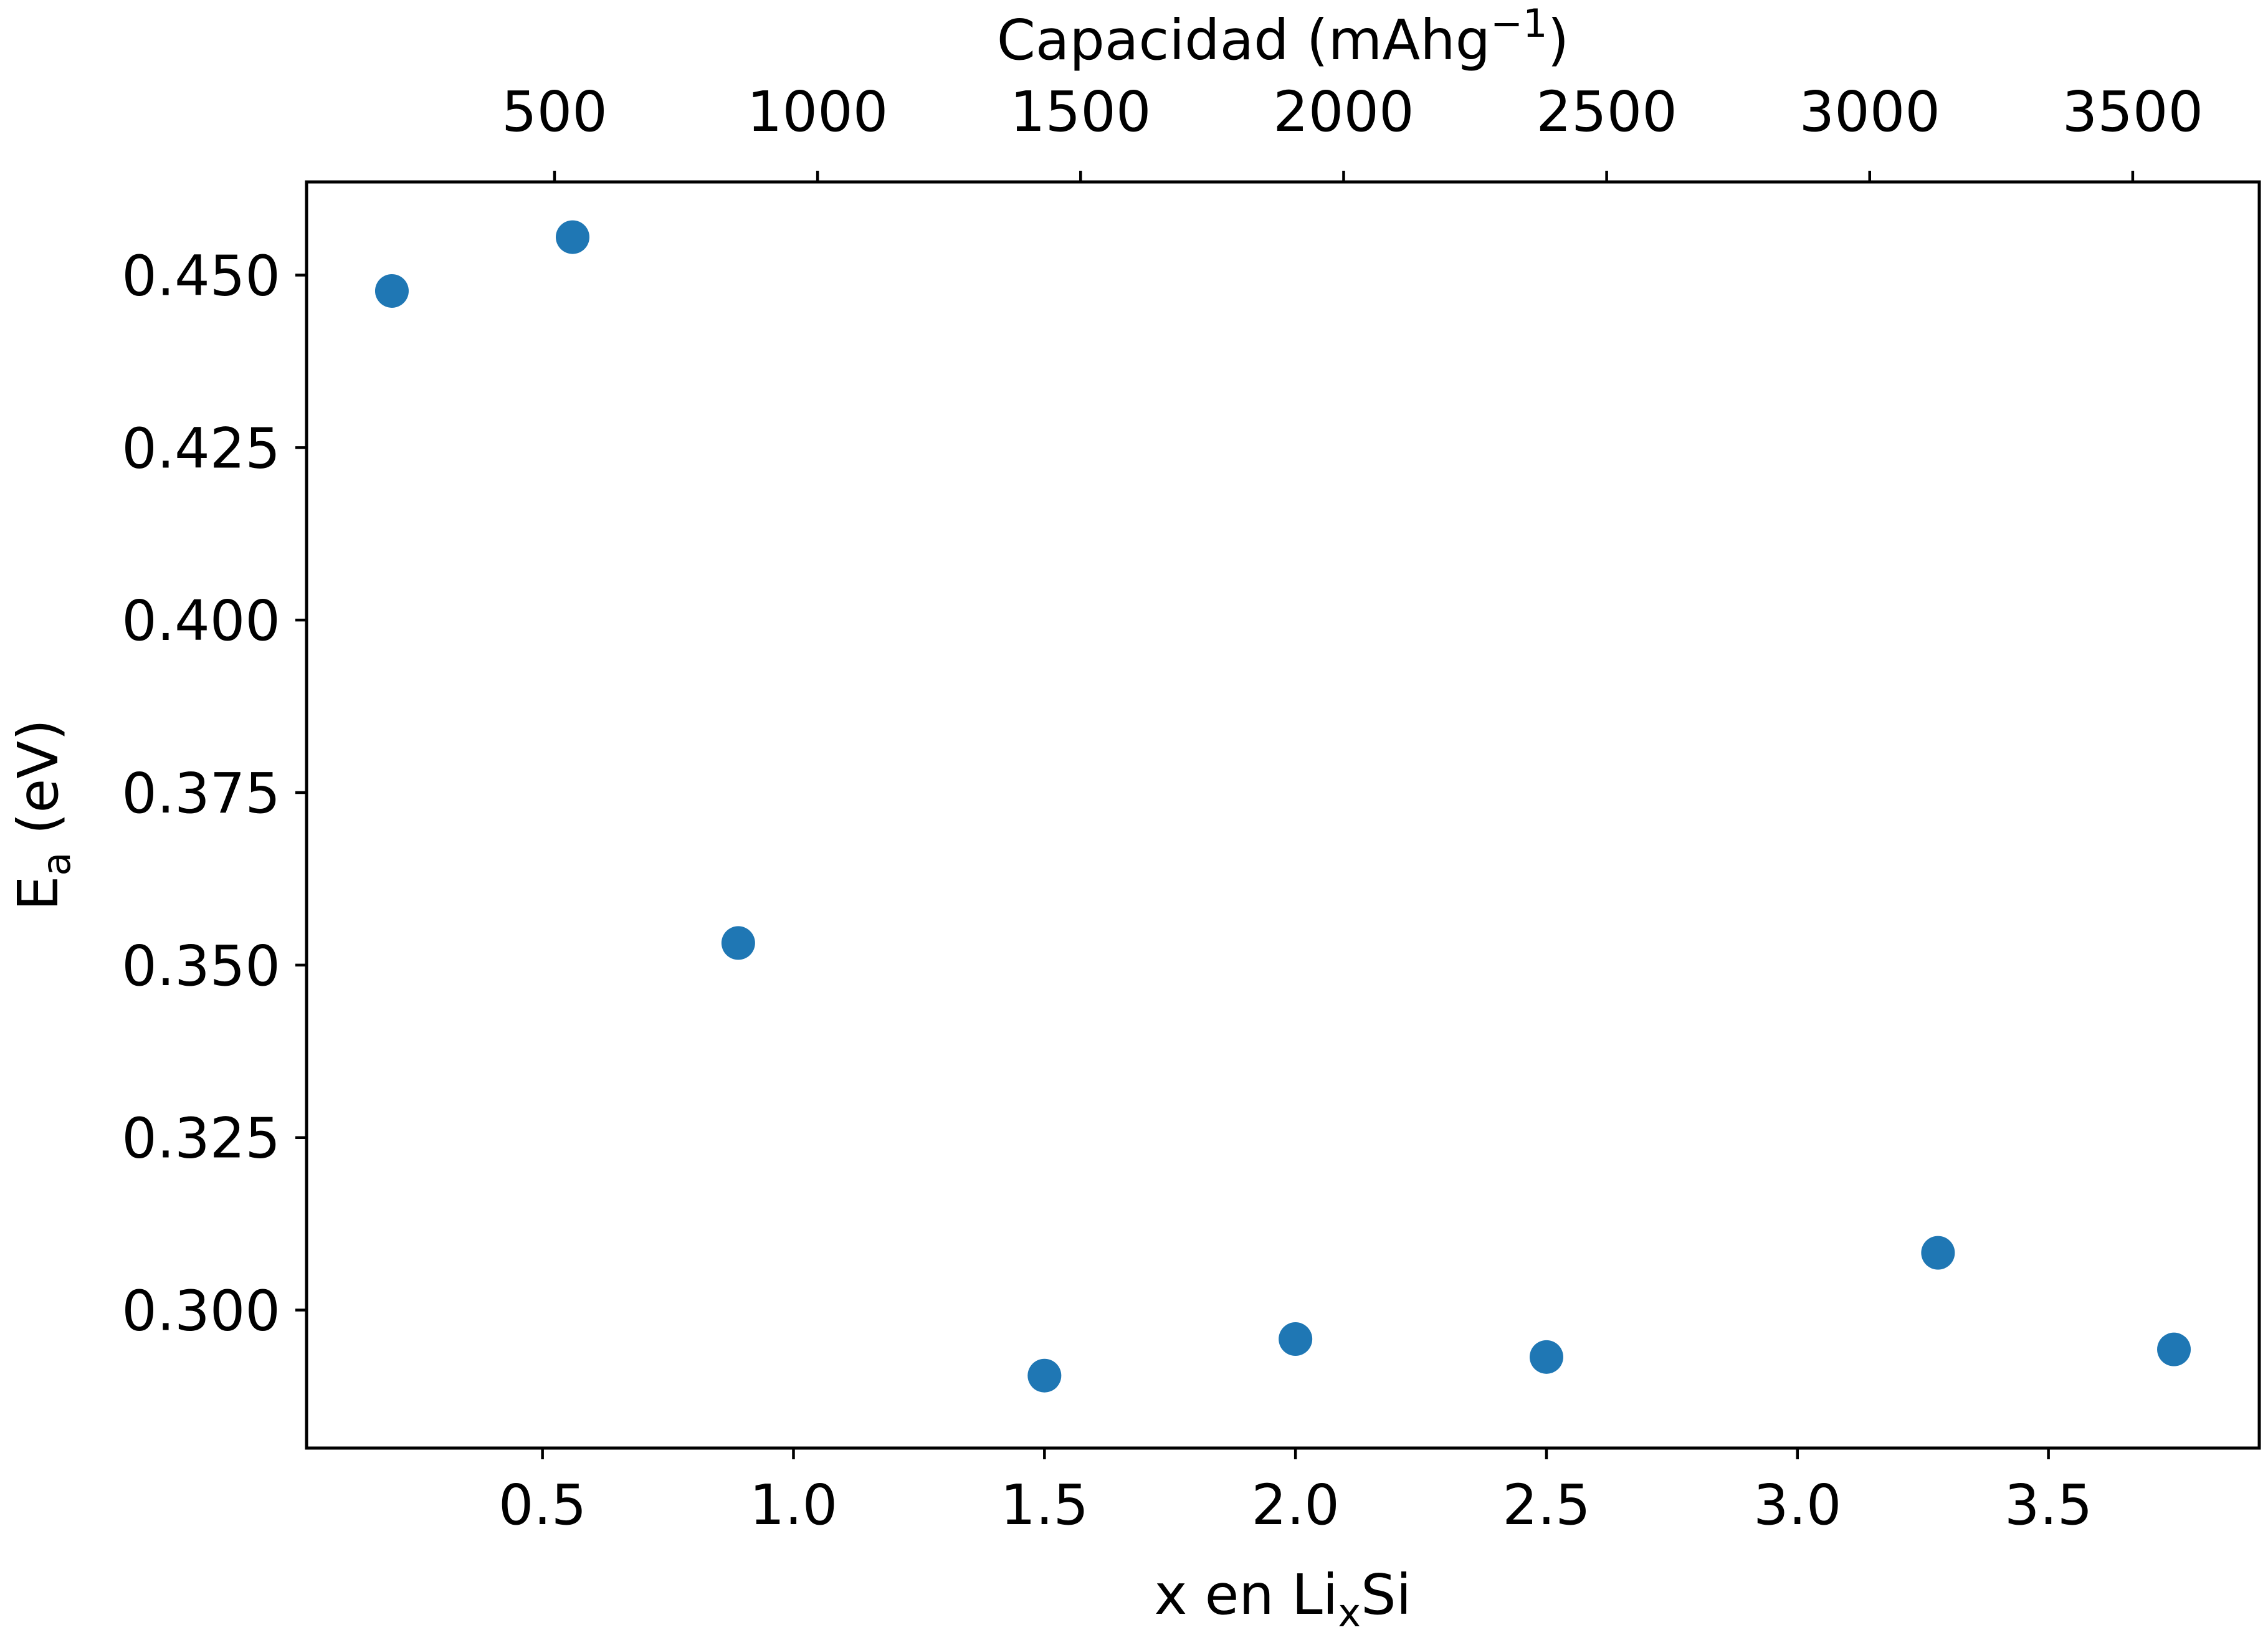 This screenshot has width=2268, height=1635. I want to click on x-tick-label: 1.5, so click(1045, 1504).